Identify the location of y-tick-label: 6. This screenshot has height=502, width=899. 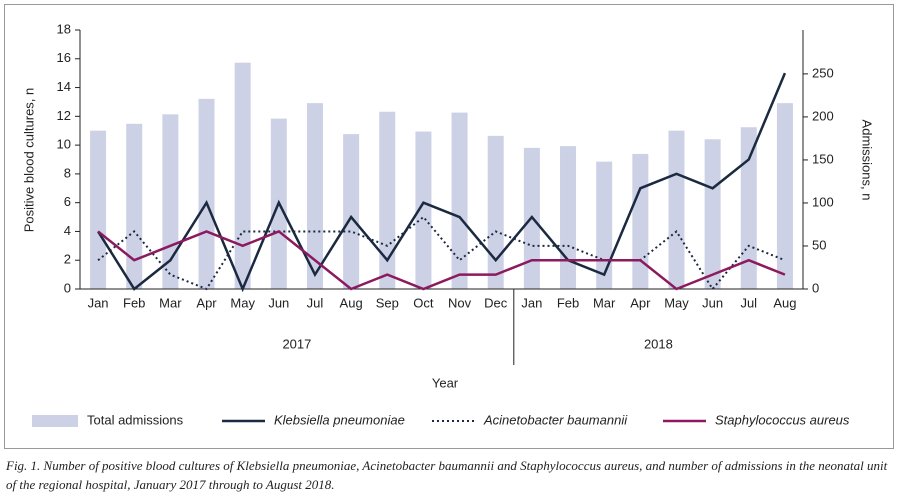
(67, 201).